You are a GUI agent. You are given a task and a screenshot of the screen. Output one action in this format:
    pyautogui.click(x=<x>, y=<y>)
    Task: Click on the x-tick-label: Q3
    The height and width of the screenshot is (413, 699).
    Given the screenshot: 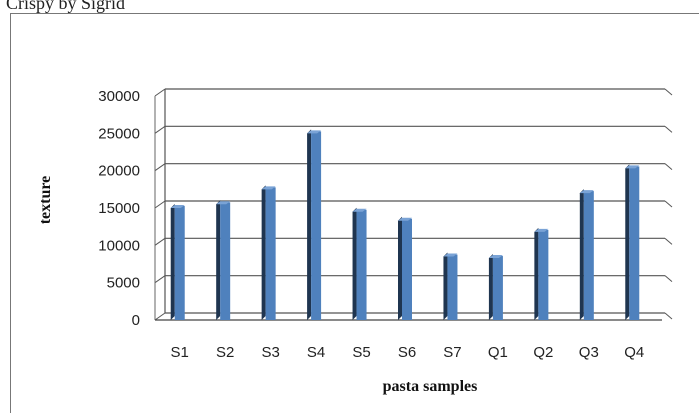 What is the action you would take?
    pyautogui.click(x=589, y=352)
    